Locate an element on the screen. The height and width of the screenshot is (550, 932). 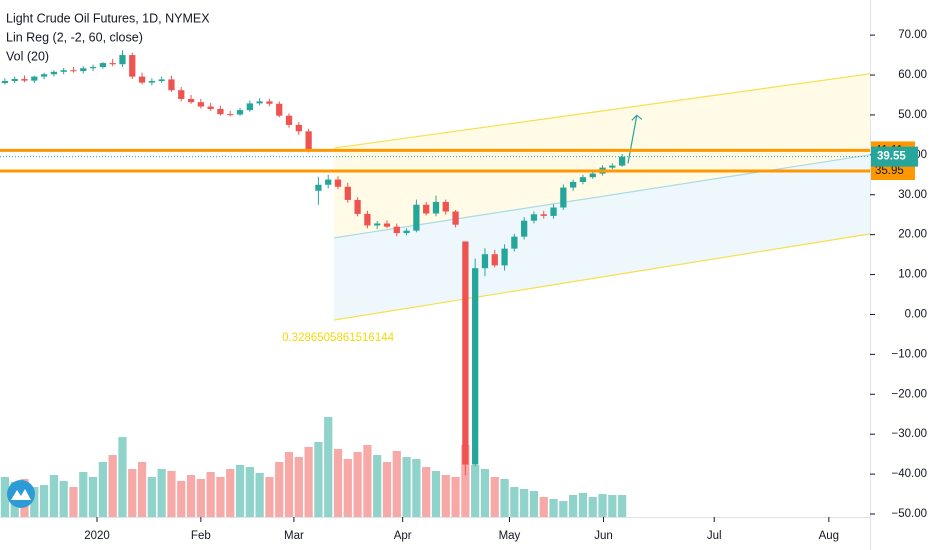
arrow-head is located at coordinates (637, 117).